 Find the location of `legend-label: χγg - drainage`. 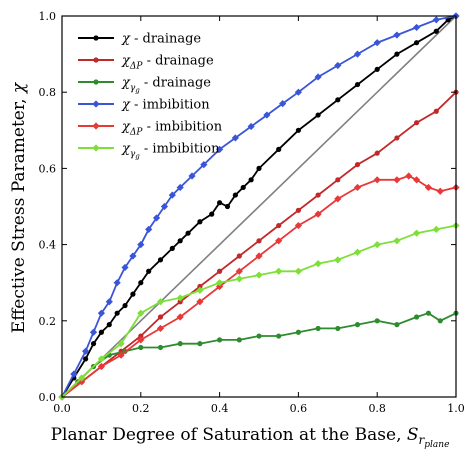

legend-label: χγg - drainage is located at coordinates (166, 85).